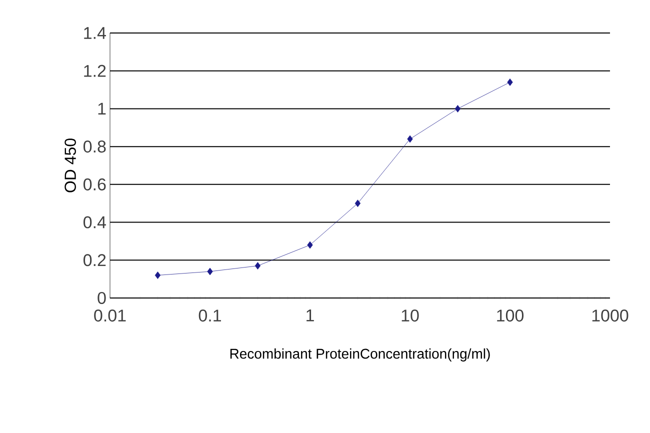  What do you see at coordinates (70, 165) in the screenshot?
I see `y-axis-title: OD 450` at bounding box center [70, 165].